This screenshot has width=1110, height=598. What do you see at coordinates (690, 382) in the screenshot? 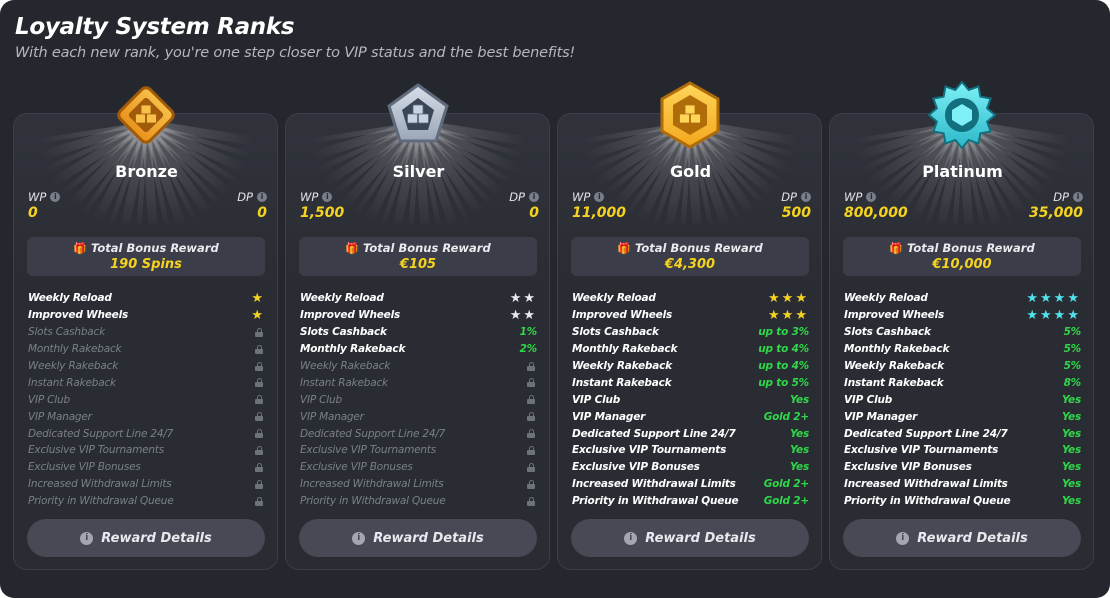
I see `benefit-row: Instant Rakeback up to 5%` at bounding box center [690, 382].